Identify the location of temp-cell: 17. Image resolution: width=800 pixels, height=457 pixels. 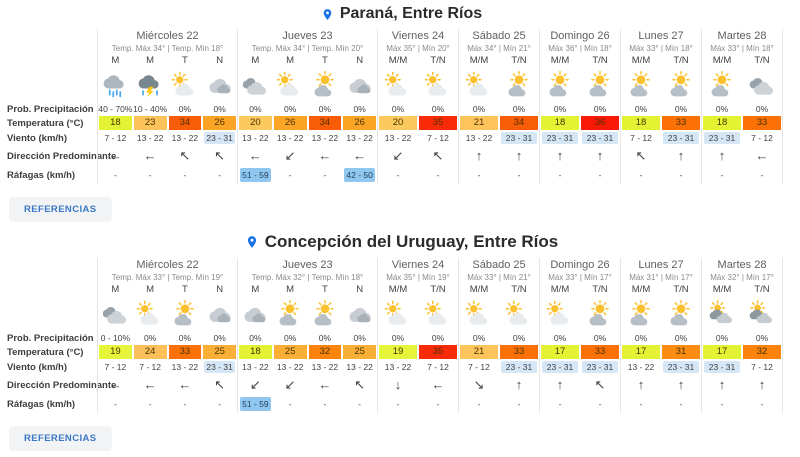
(722, 352).